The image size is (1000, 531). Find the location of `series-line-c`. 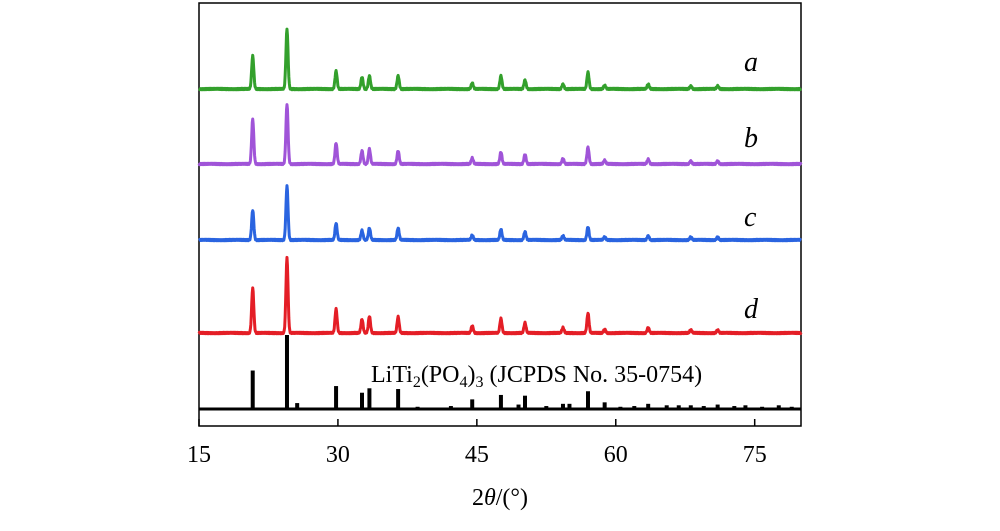

series-line-c is located at coordinates (500, 213).